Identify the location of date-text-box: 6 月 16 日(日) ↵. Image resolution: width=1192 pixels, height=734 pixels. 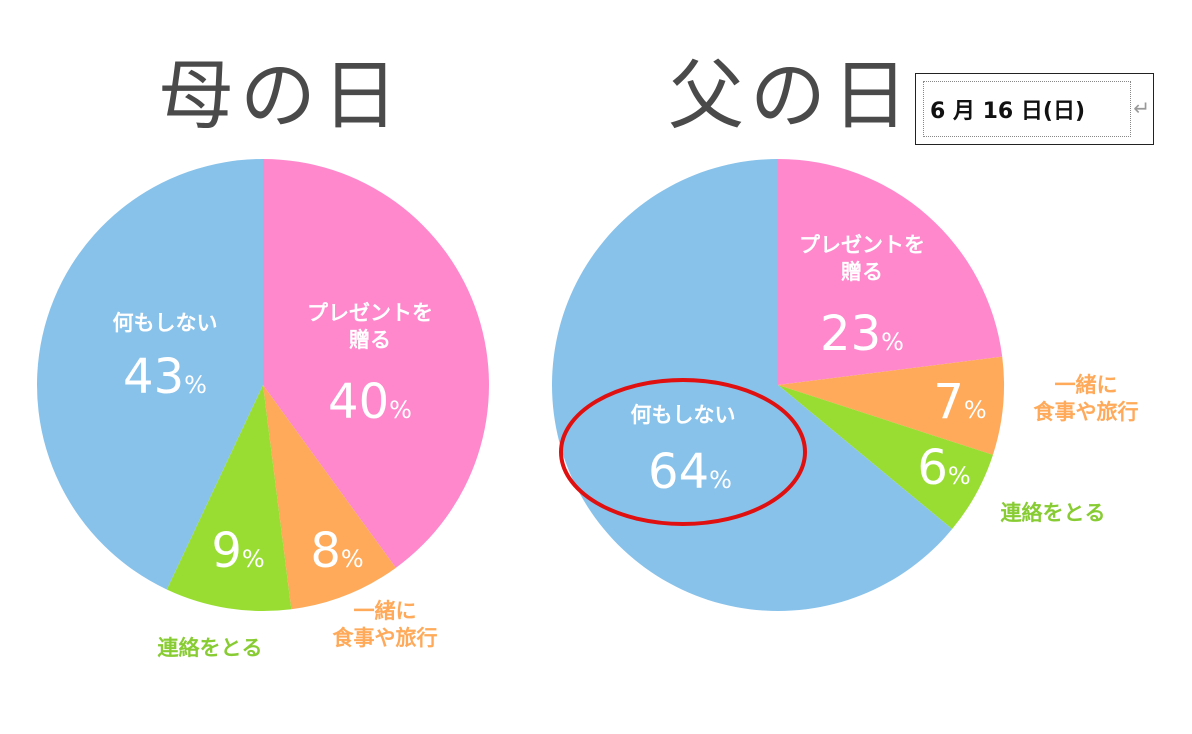
(1034, 109).